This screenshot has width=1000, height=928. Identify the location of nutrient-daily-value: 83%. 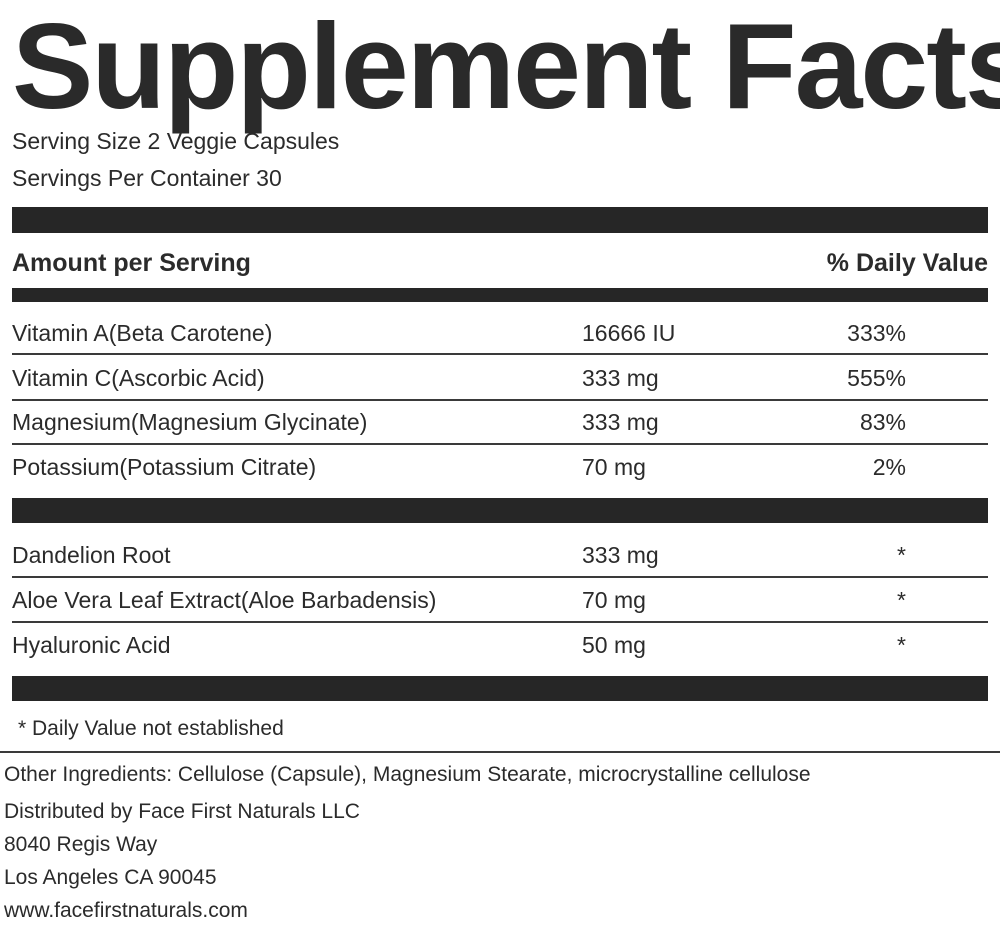
(882, 422).